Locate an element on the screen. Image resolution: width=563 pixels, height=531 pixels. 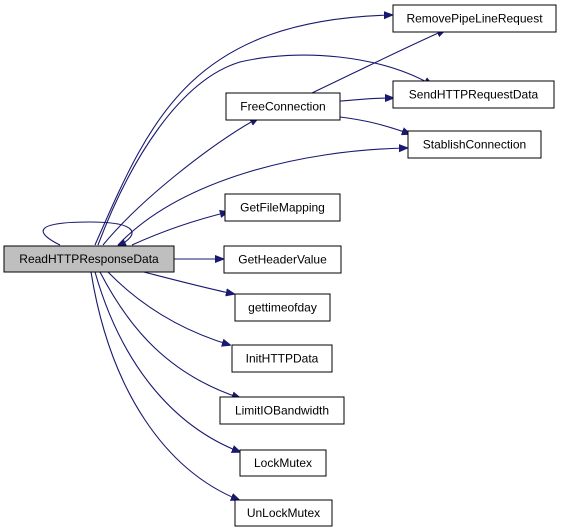
edge-to-get-file-mapping is located at coordinates (179, 229).